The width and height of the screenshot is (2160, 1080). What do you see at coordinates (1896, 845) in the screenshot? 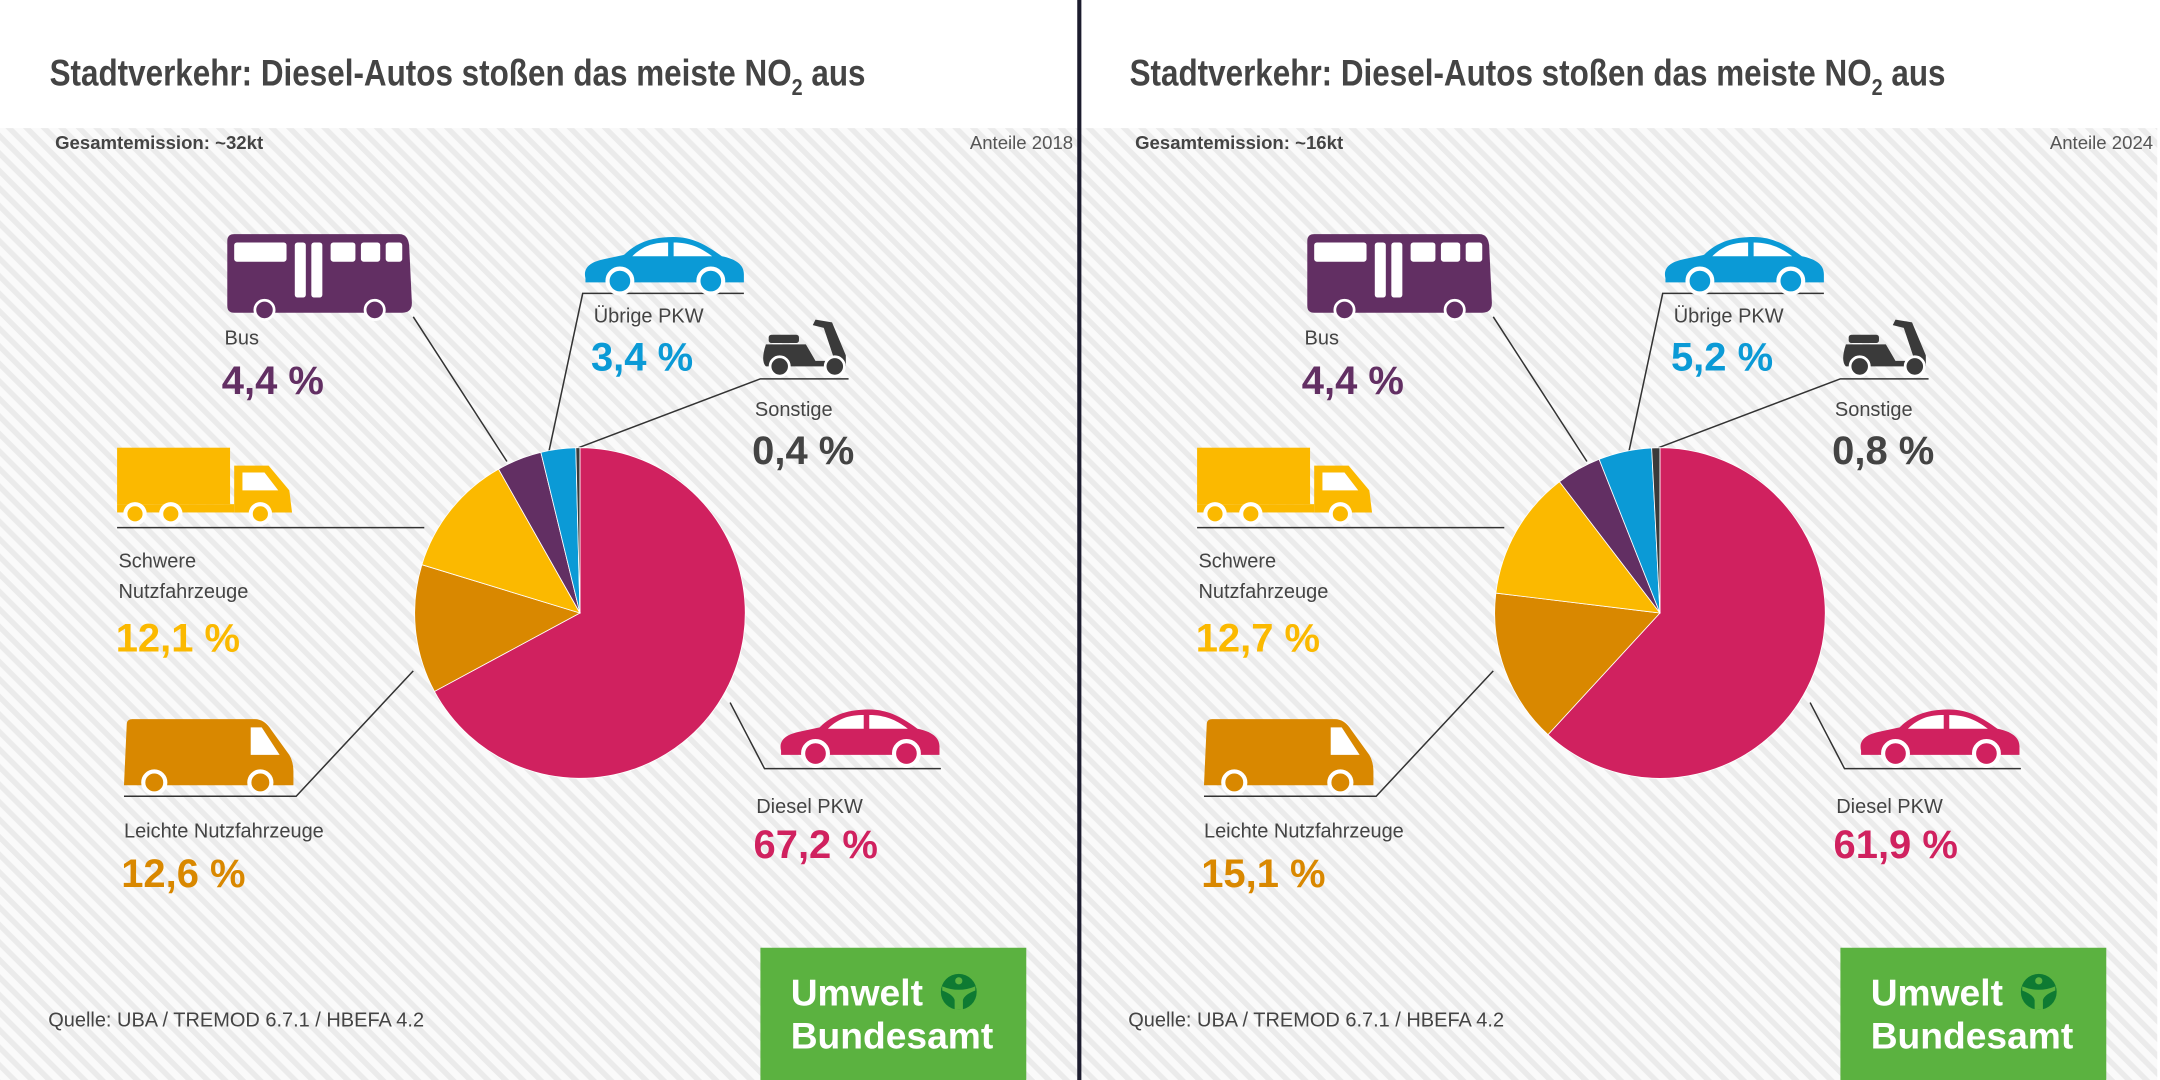
I see `slice-value-diesel: 61,9 %` at bounding box center [1896, 845].